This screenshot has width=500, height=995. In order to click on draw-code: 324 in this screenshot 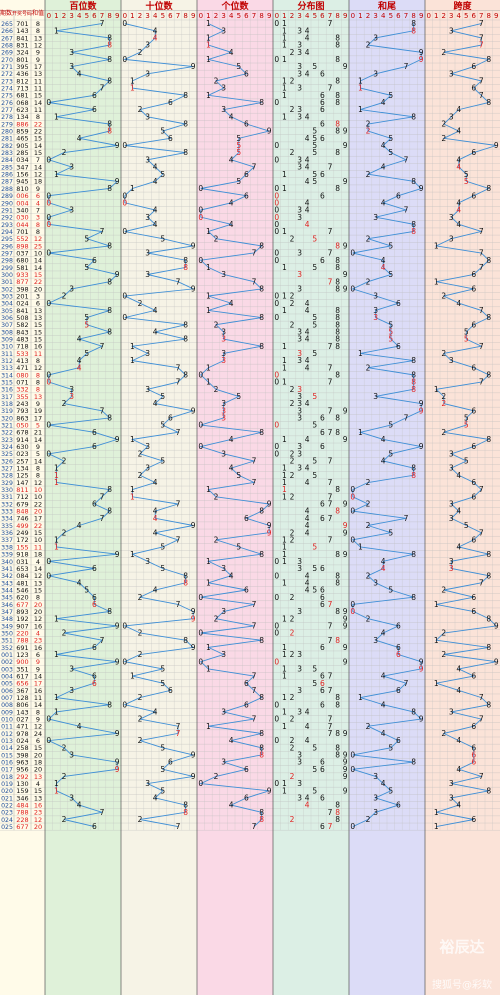, I will do `click(22, 53)`.